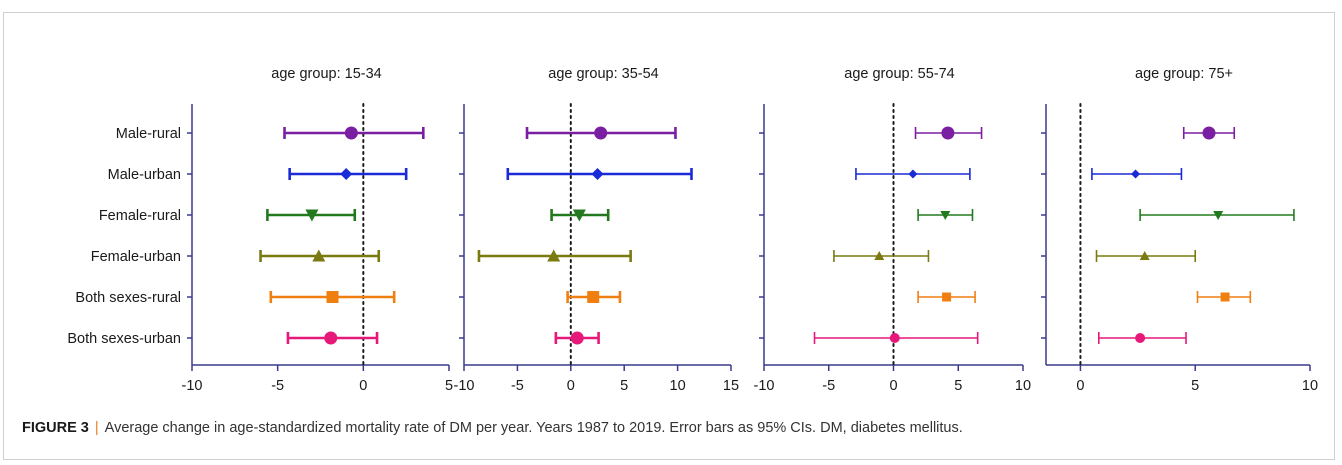 The image size is (1342, 465). What do you see at coordinates (148, 134) in the screenshot?
I see `row-label-male-rural: Male-rural` at bounding box center [148, 134].